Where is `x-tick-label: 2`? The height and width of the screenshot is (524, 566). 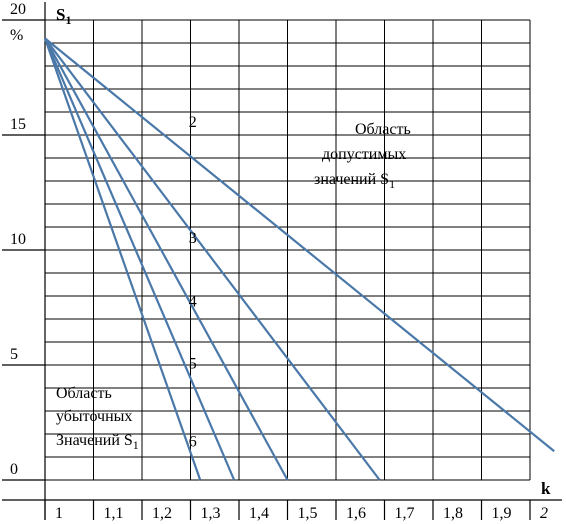
x-tick-label: 2 is located at coordinates (544, 513).